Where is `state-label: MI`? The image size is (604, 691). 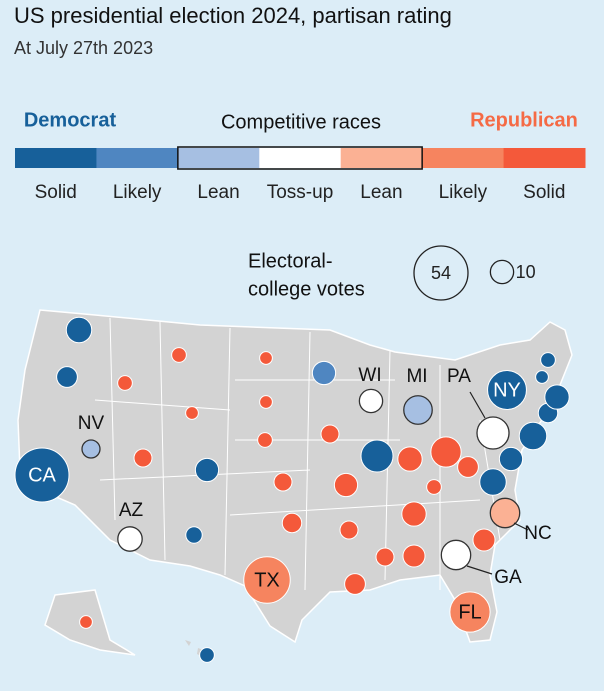 state-label: MI is located at coordinates (416, 376).